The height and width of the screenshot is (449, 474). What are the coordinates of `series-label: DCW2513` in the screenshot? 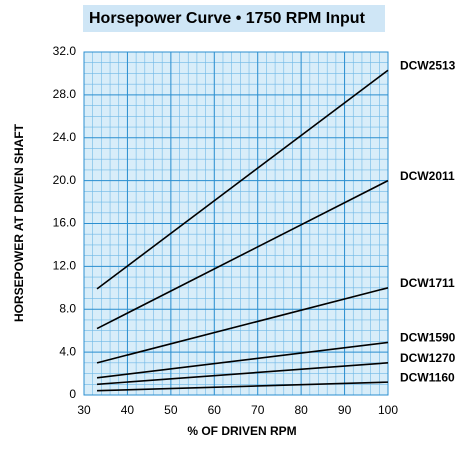 It's located at (428, 65).